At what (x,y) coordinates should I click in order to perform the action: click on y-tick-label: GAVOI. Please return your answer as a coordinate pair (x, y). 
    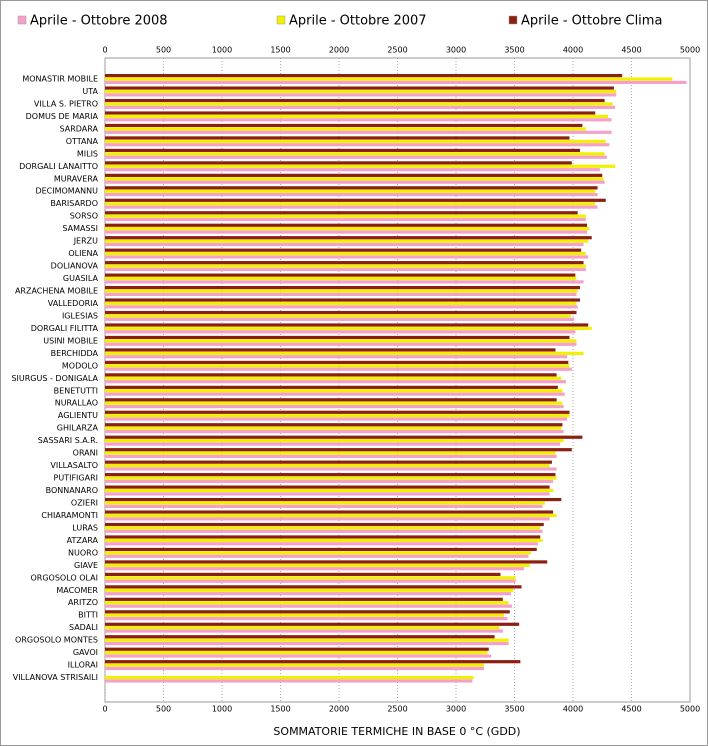
    Looking at the image, I should click on (85, 652).